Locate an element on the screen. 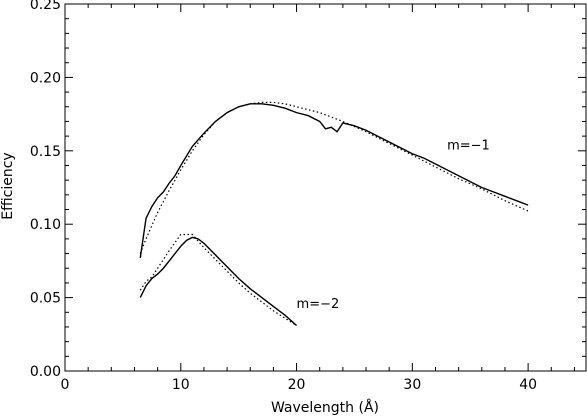 The image size is (587, 418). series-line-3-solid is located at coordinates (218, 281).